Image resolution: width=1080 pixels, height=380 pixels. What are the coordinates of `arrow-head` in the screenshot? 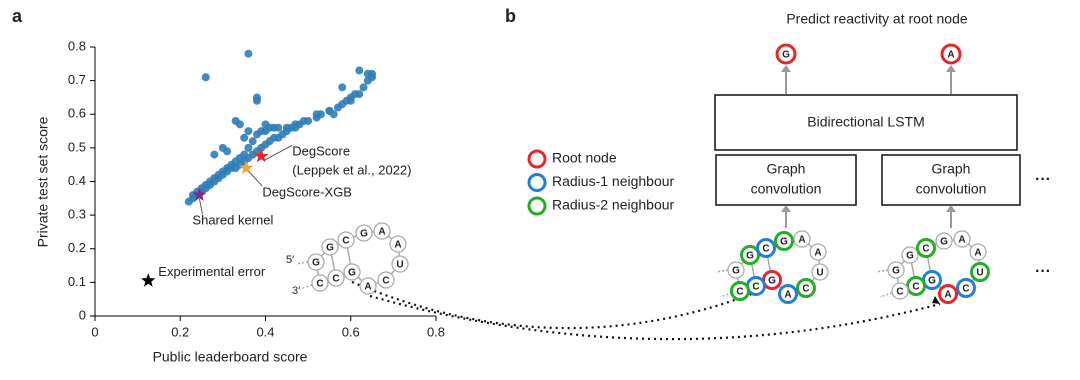 It's located at (936, 300).